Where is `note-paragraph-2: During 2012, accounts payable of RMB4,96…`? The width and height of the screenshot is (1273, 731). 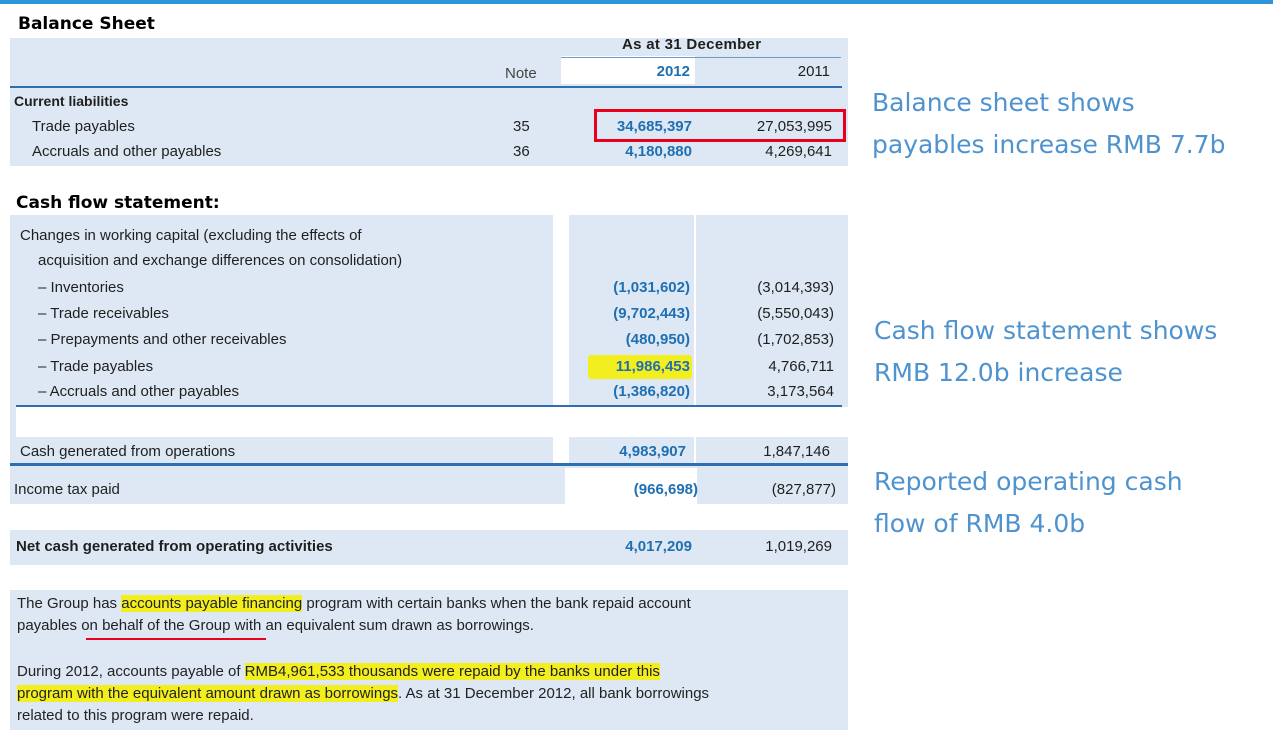 note-paragraph-2: During 2012, accounts payable of RMB4,96… is located at coordinates (432, 694).